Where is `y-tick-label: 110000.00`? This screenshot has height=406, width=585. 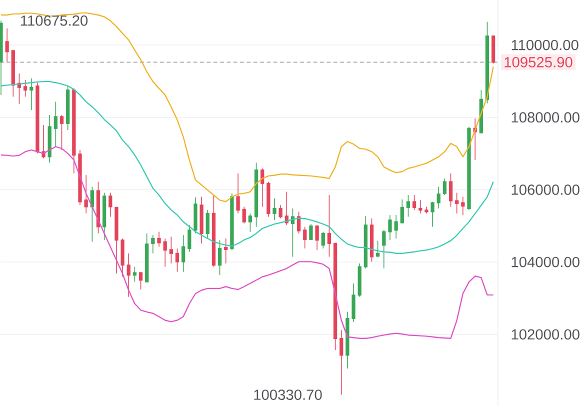 y-tick-label: 110000.00 is located at coordinates (545, 45).